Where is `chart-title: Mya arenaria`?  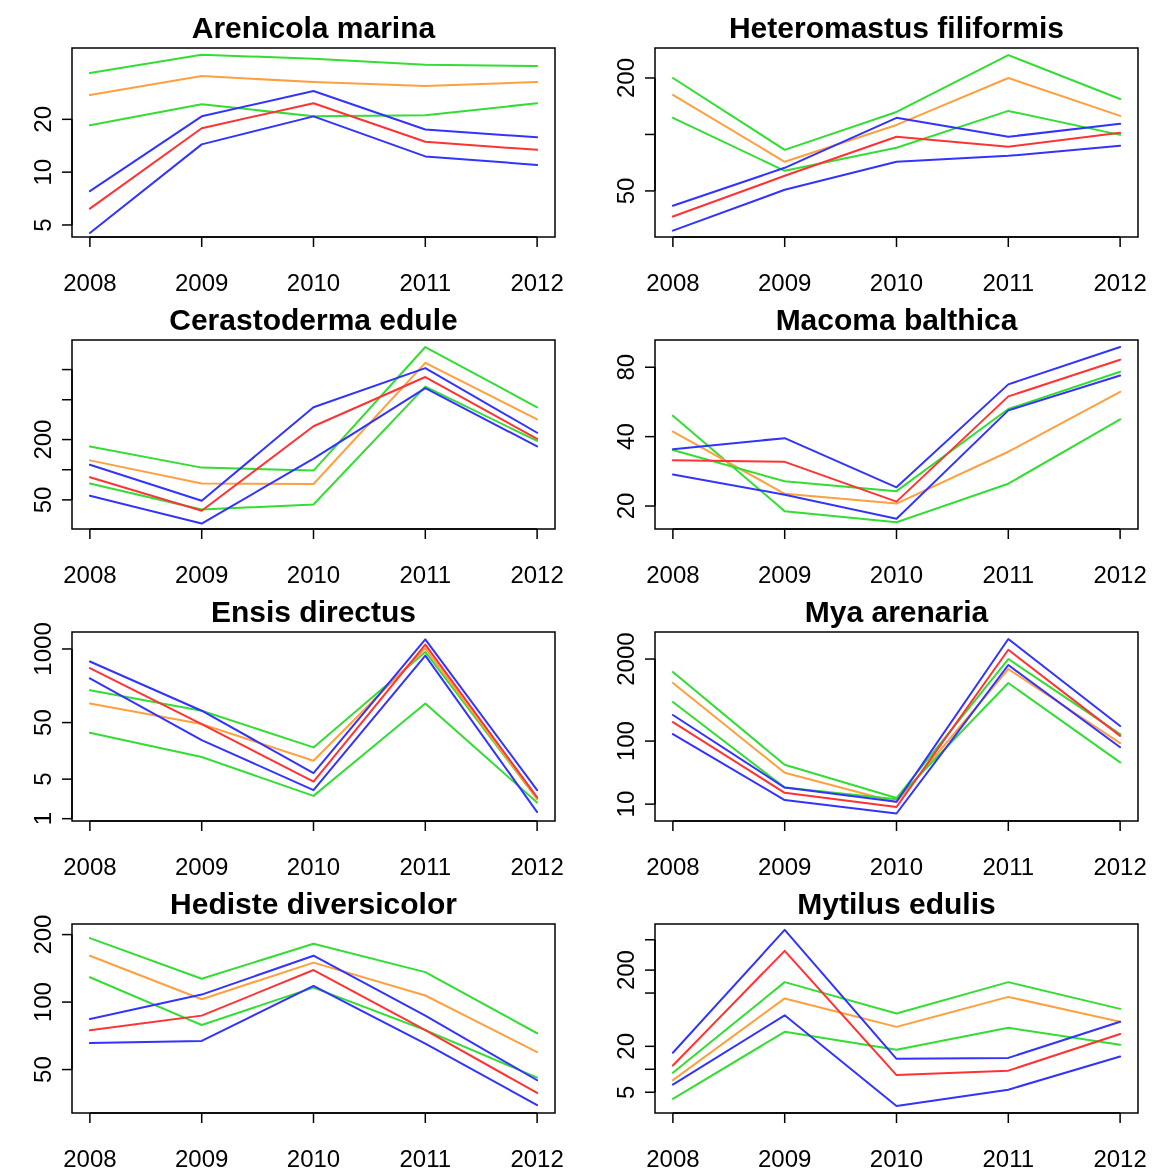
chart-title: Mya arenaria is located at coordinates (896, 611).